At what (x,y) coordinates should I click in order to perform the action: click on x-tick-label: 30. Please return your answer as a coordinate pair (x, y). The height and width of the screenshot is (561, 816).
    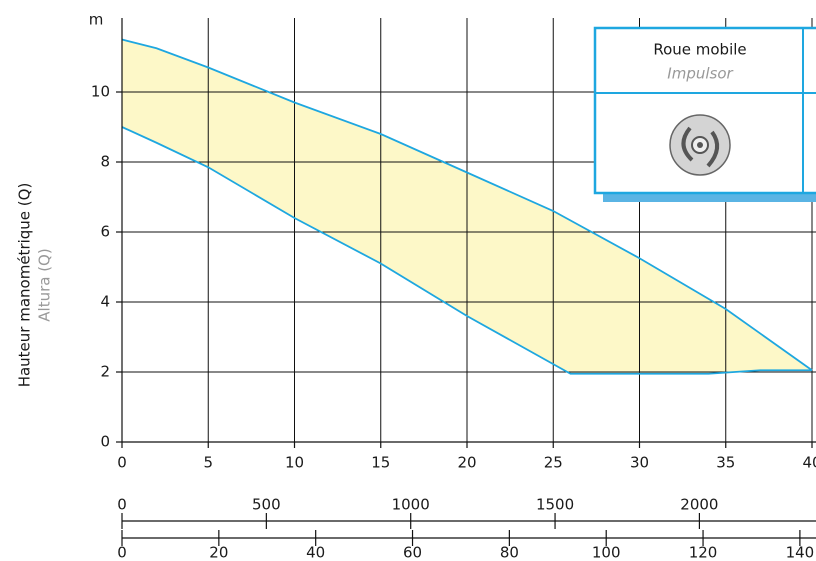
    Looking at the image, I should click on (639, 463).